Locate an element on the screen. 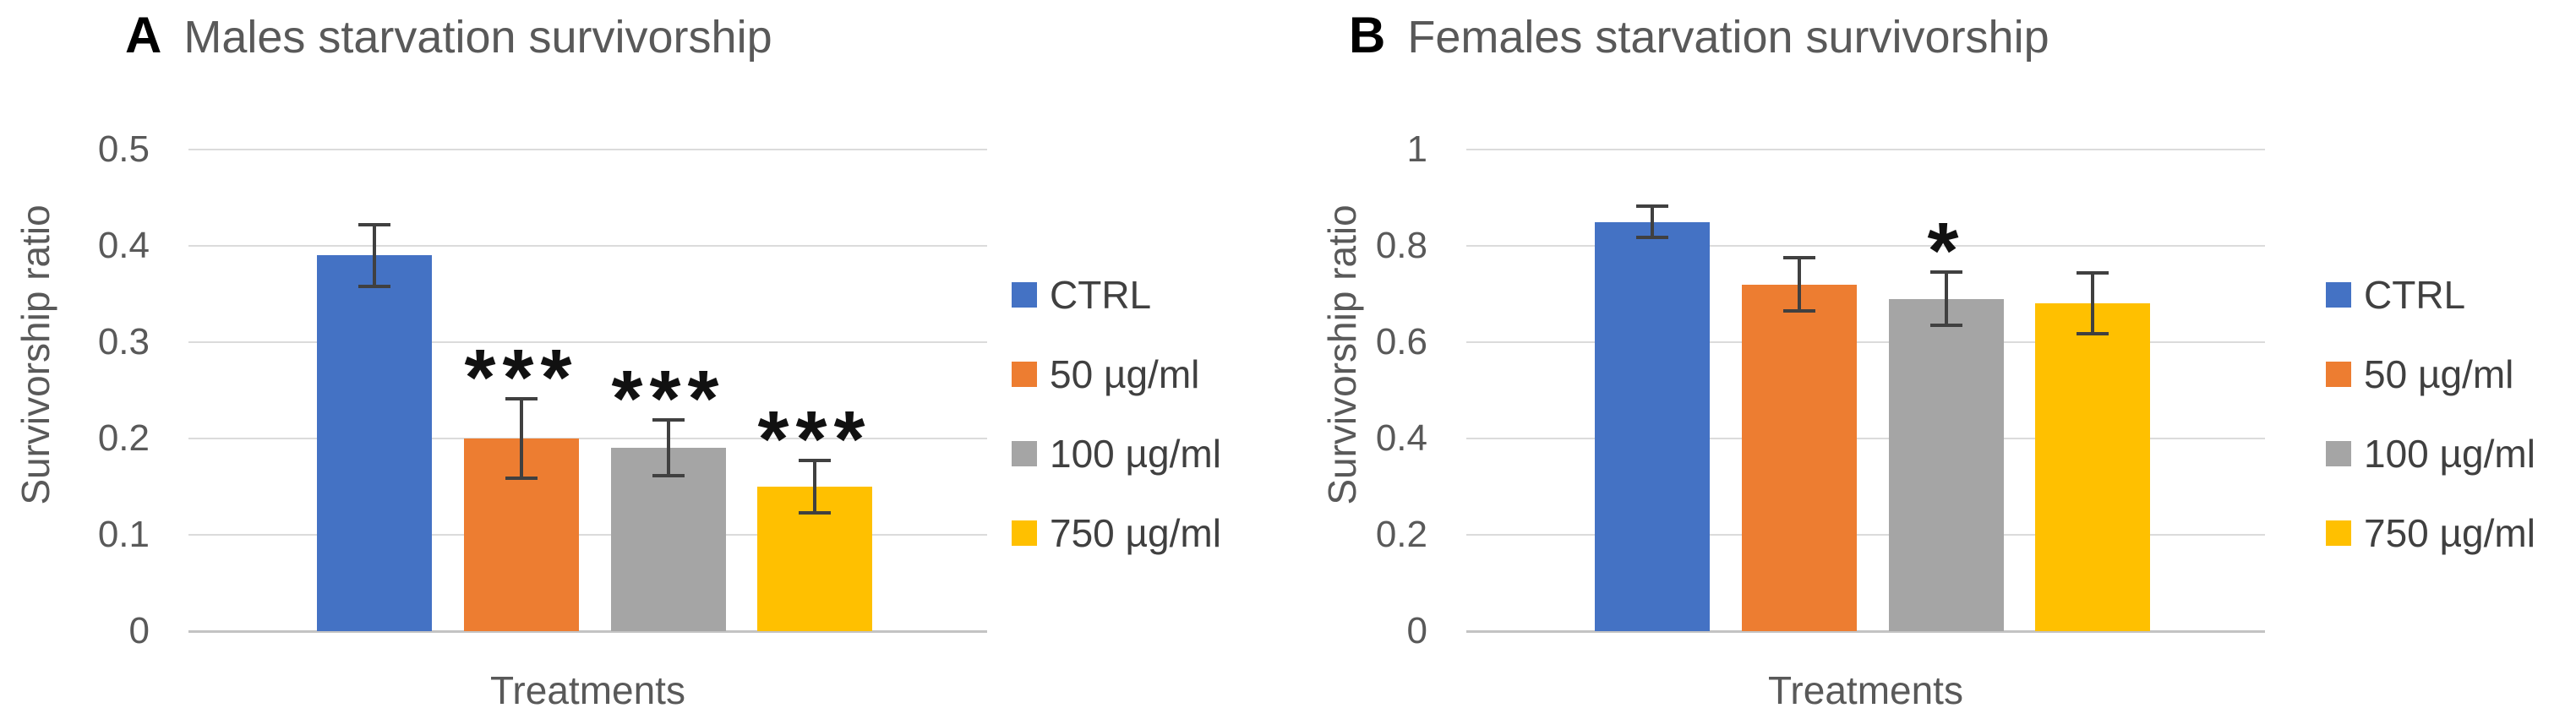  panel-letter: B is located at coordinates (1367, 35).